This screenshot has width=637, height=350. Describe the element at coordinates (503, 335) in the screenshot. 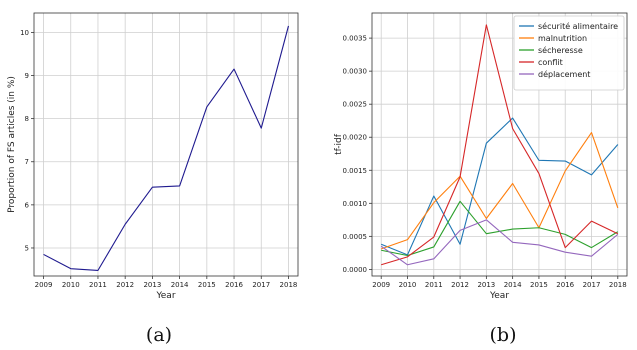

I see `caption-b: (b)` at that location.